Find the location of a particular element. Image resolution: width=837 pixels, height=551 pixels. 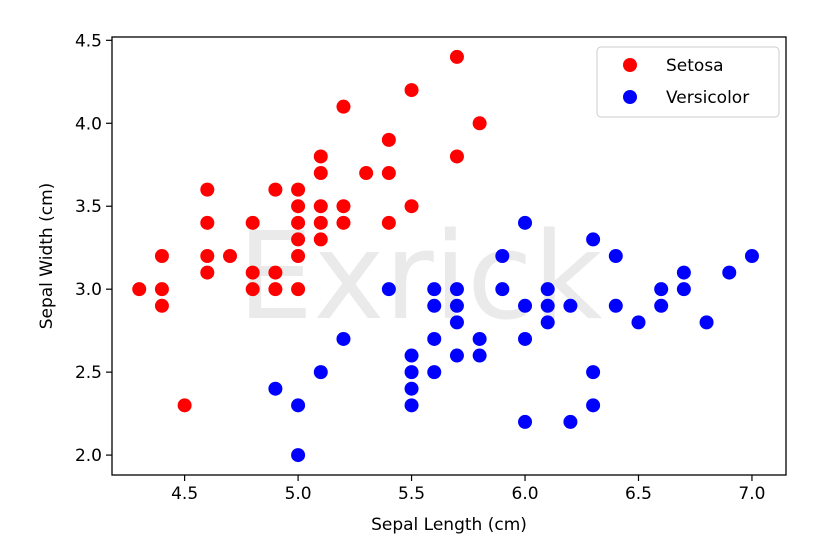

legend-box is located at coordinates (688, 82).